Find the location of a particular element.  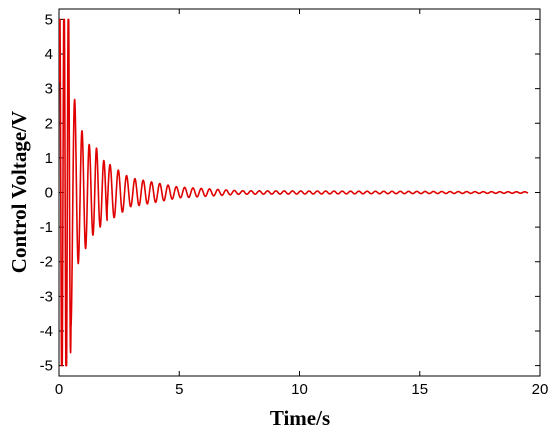

y-tick-label: -4 is located at coordinates (46, 331).